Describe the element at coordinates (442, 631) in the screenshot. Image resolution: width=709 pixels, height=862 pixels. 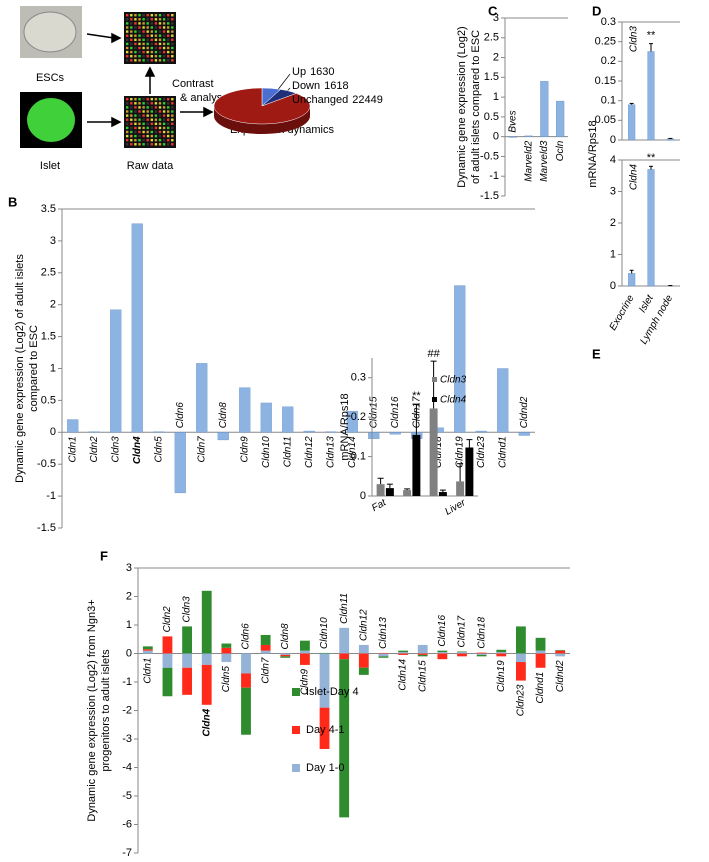
I see `x-tick-label: Cldn16` at that location.